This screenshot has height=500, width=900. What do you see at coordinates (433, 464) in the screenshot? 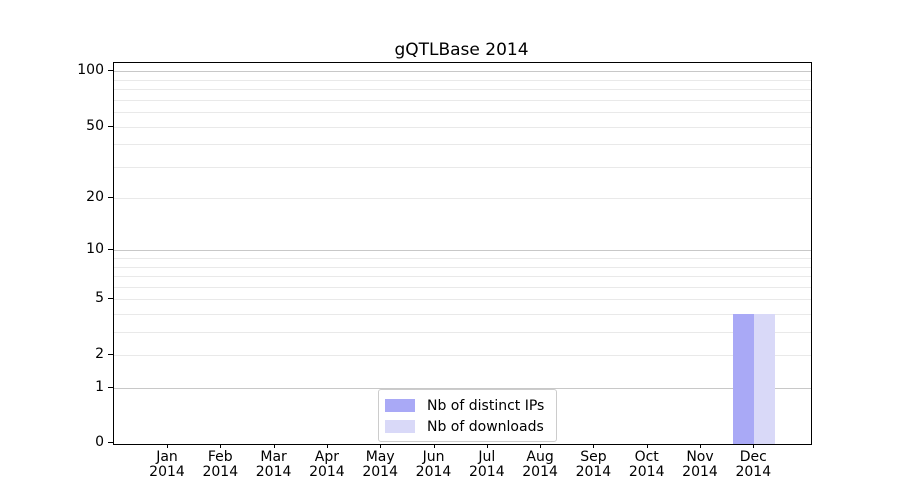
I see `x-tick-label: Jun 2014` at bounding box center [433, 464].